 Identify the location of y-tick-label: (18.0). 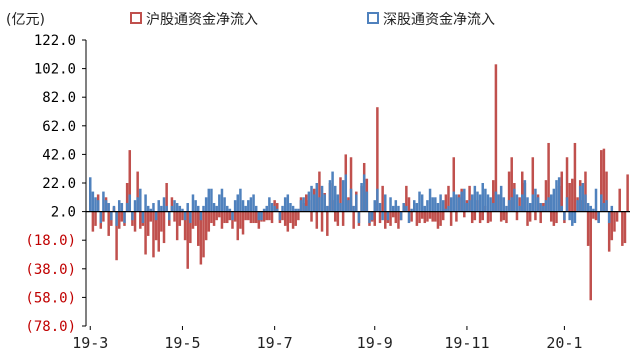
(50, 241).